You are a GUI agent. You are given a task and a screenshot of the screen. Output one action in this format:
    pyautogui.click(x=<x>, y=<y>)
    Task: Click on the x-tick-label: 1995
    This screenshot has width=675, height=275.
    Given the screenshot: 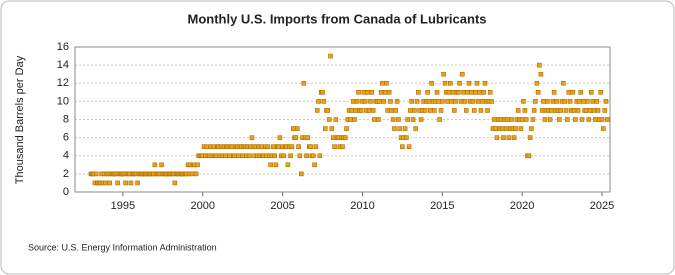 What is the action you would take?
    pyautogui.click(x=123, y=206)
    